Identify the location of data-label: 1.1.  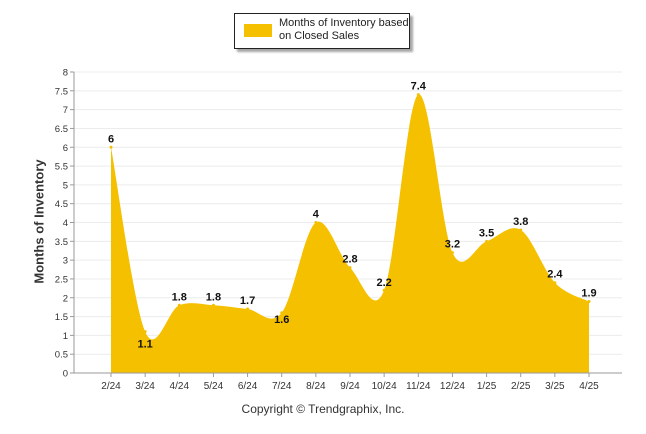
(144, 345).